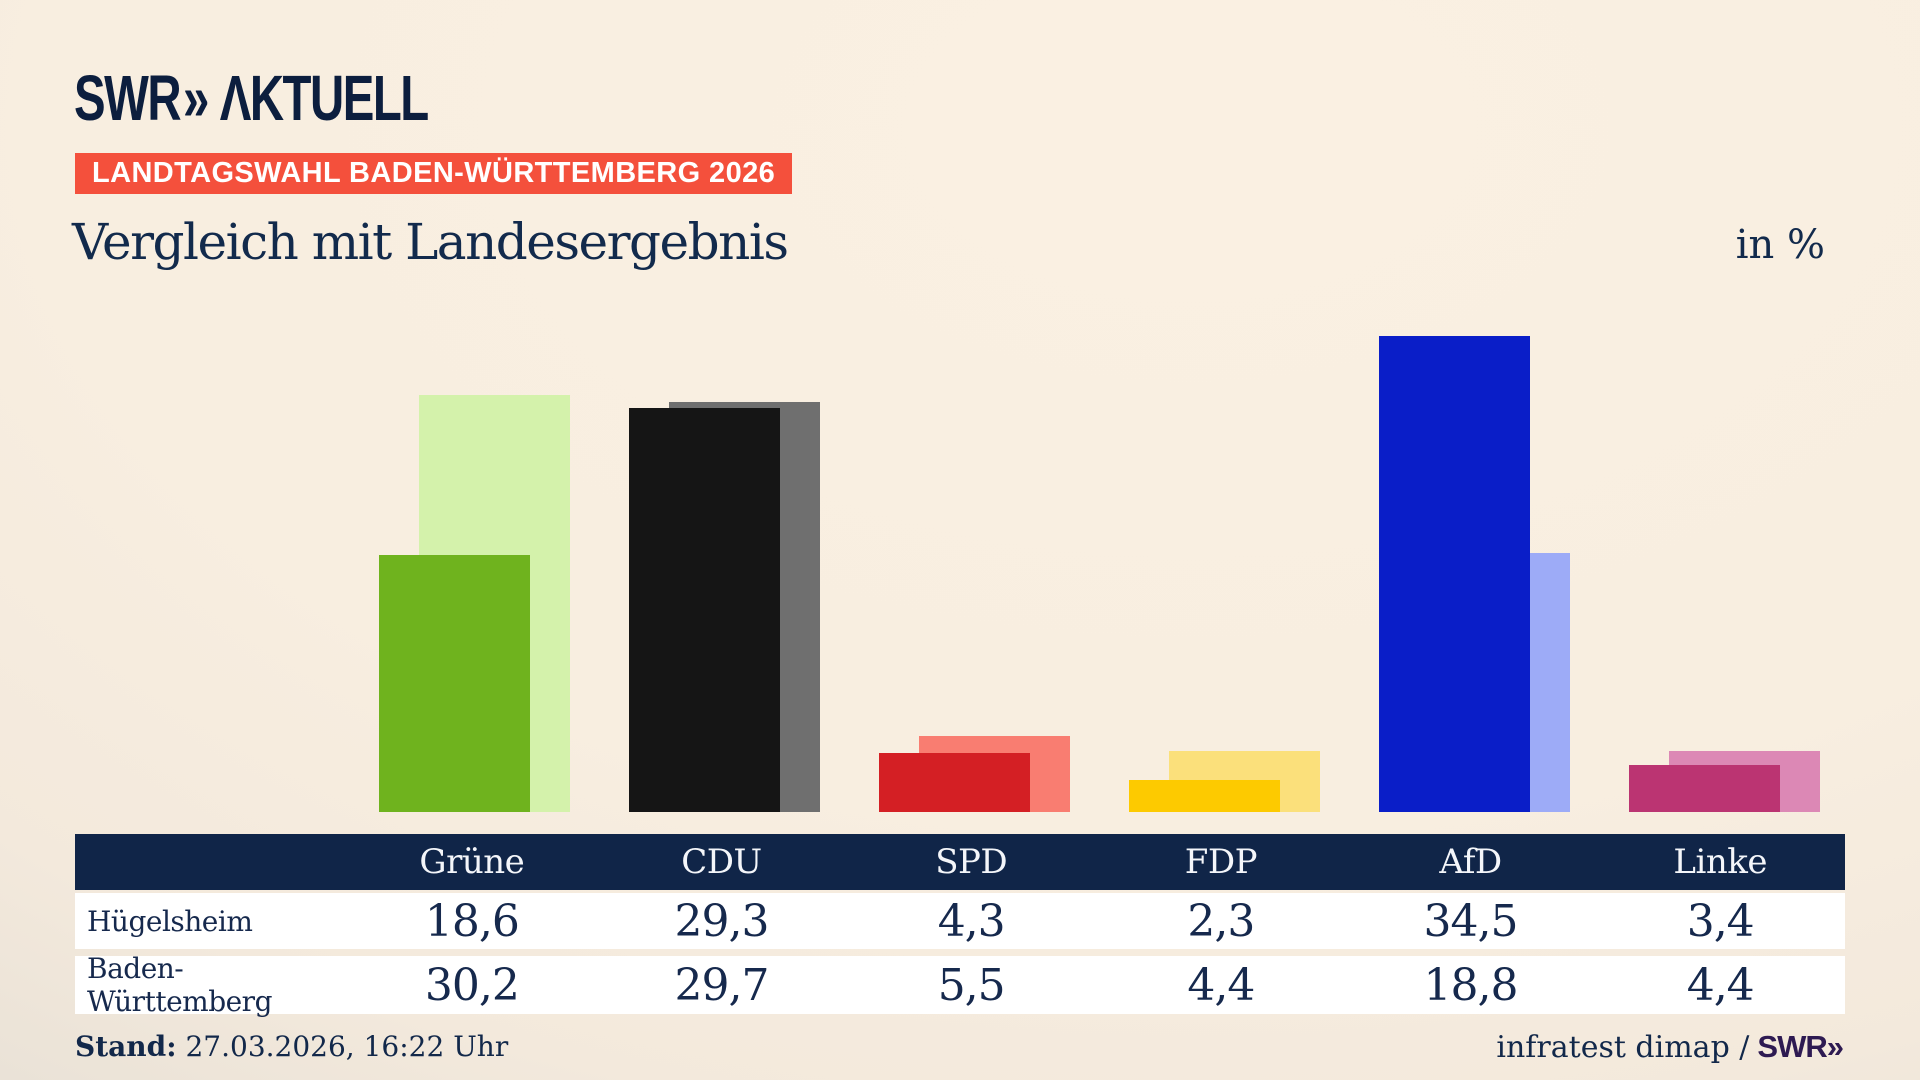 The image size is (1920, 1080). I want to click on double-chevron-icon: », so click(196, 98).